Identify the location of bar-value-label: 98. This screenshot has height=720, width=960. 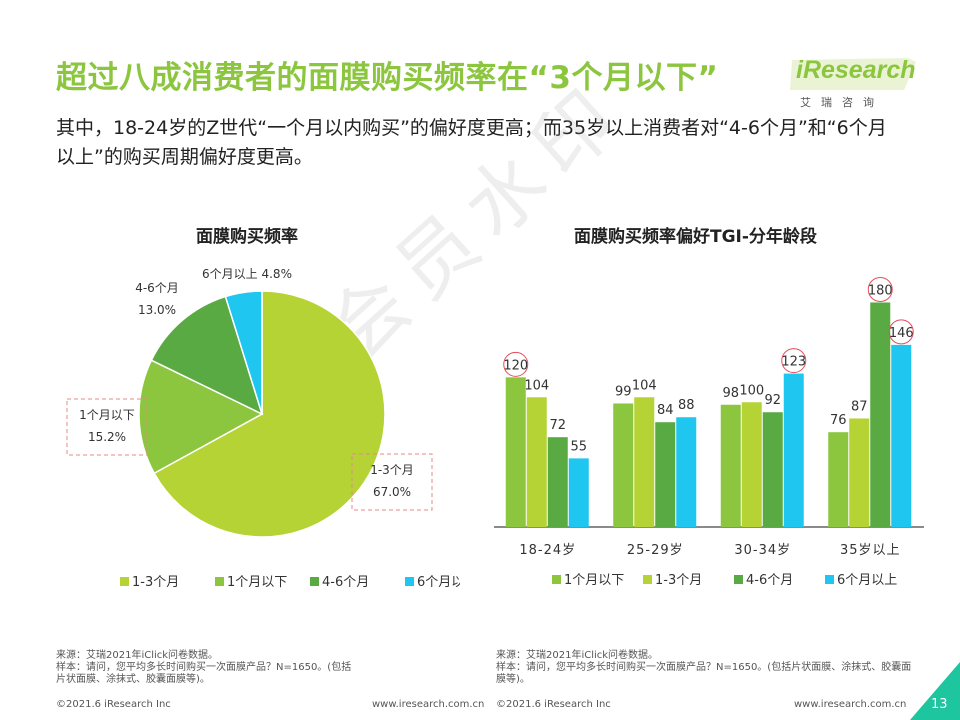
(730, 393).